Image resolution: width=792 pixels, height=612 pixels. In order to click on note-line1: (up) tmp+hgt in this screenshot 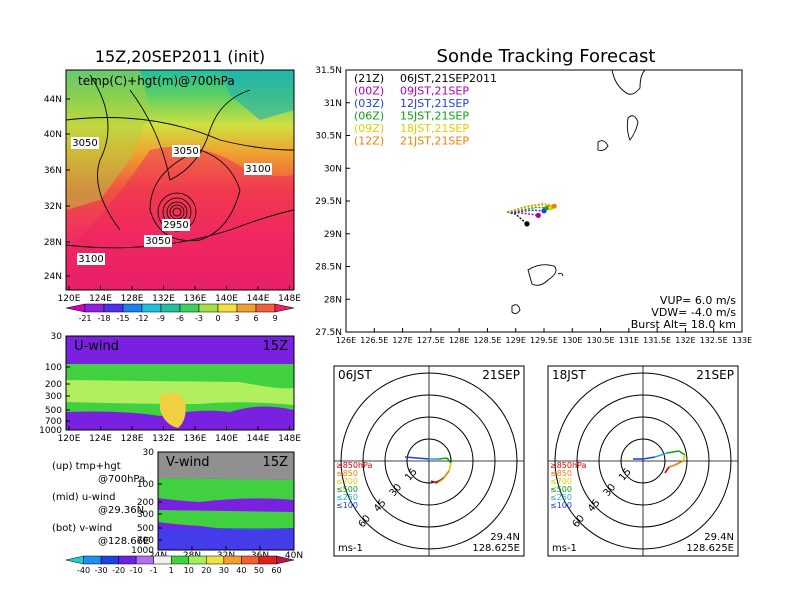, I will do `click(86, 466)`.